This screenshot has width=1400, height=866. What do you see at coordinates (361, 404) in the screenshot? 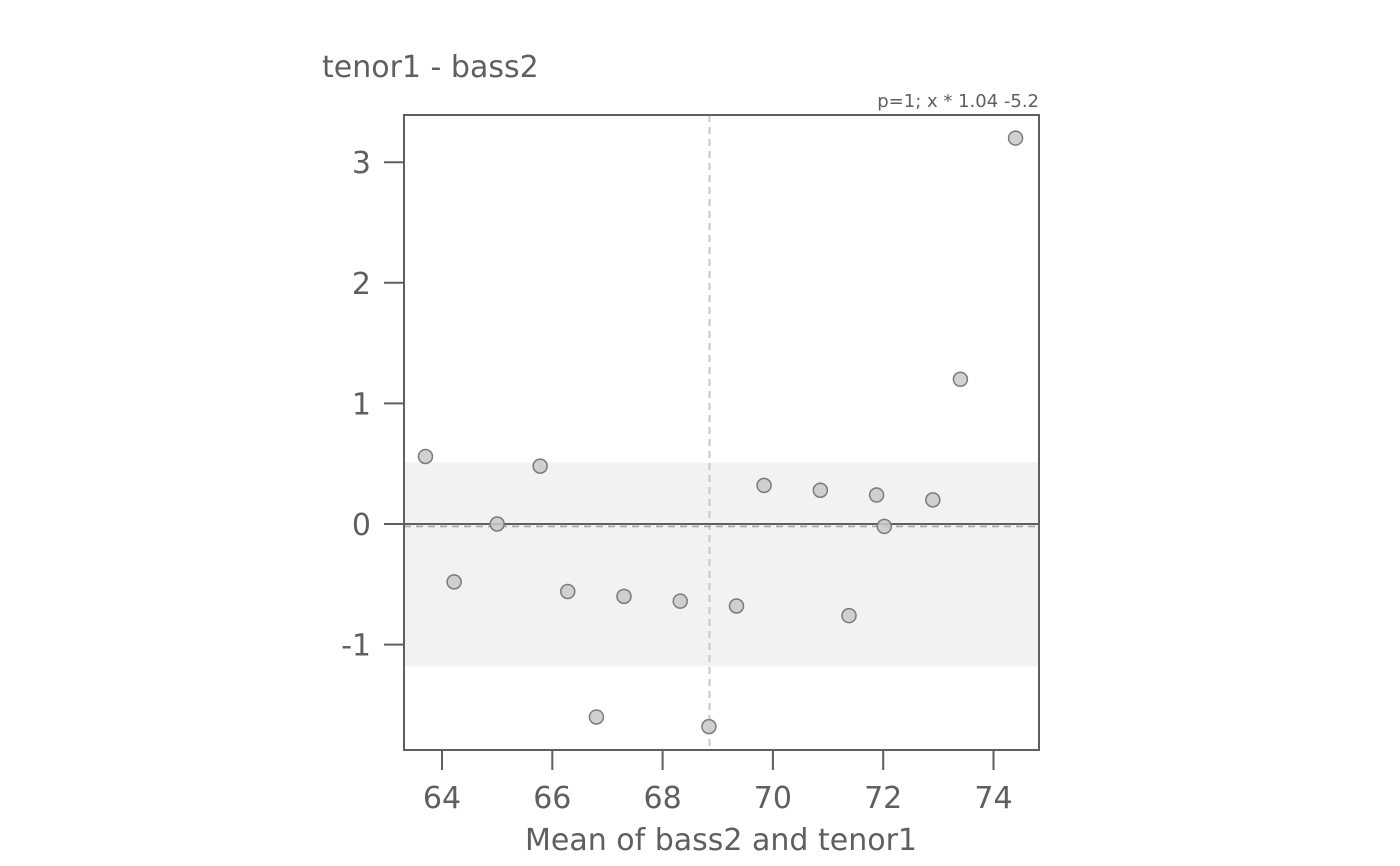
I see `y-tick-label: 1` at bounding box center [361, 404].